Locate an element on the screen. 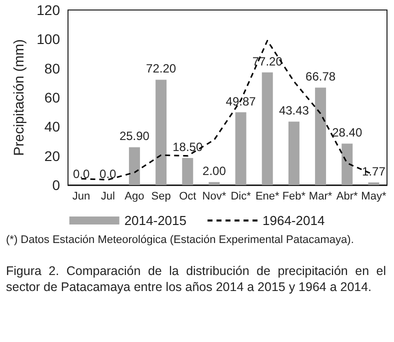 This screenshot has height=342, width=394. x-tick-label: Mar* is located at coordinates (320, 196).